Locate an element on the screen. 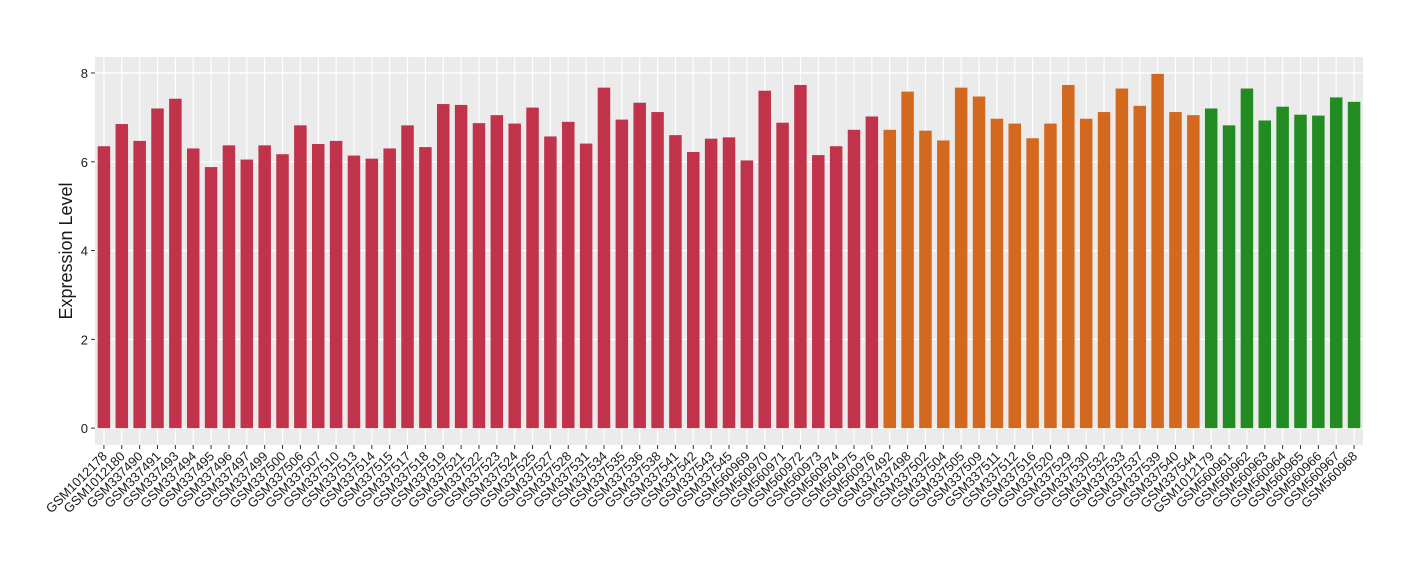  y-tick-label: 2 is located at coordinates (84, 339).